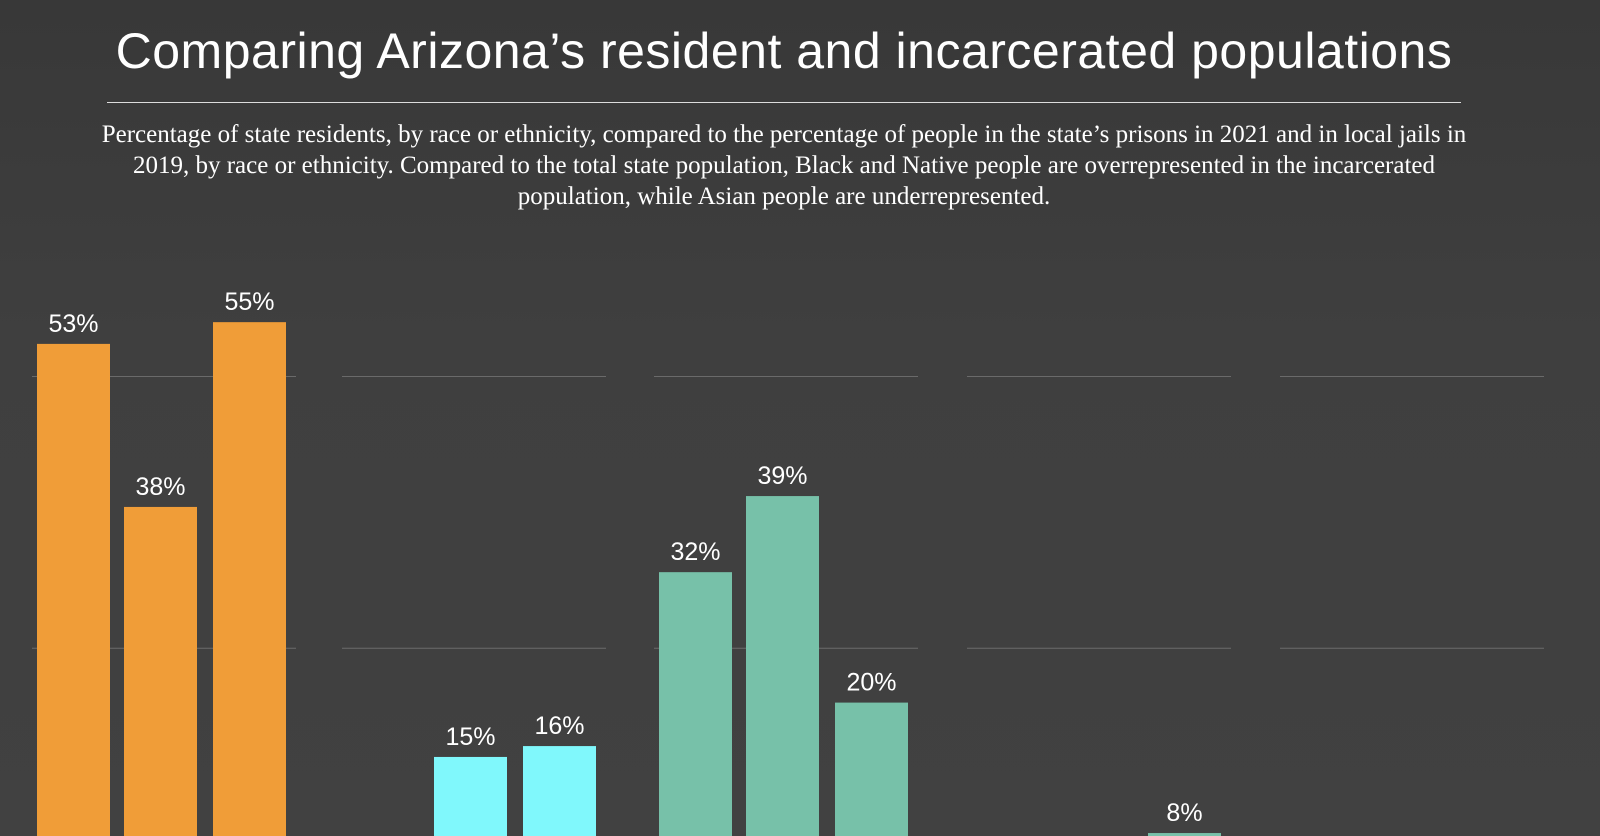  What do you see at coordinates (1184, 813) in the screenshot?
I see `data-label: 8%` at bounding box center [1184, 813].